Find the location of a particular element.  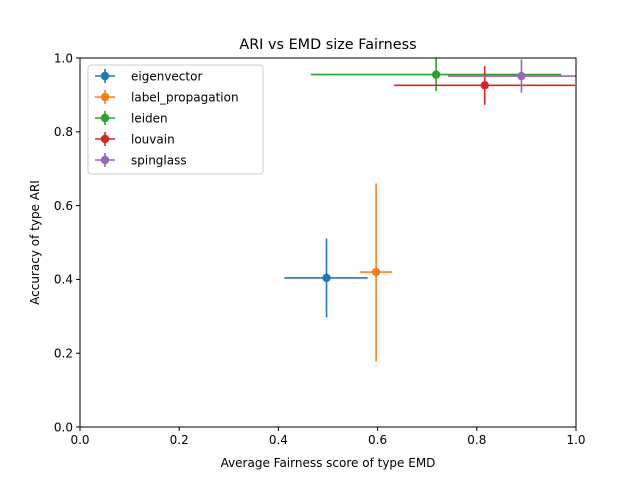

series-louvain is located at coordinates (484, 85).